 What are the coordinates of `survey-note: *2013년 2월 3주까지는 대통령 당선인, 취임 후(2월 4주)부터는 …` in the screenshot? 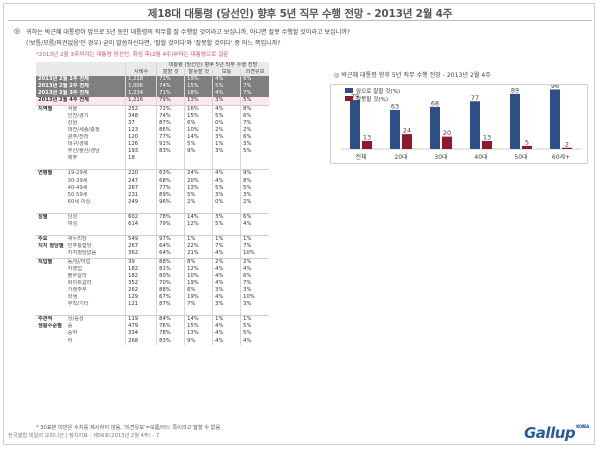 It's located at (132, 55).